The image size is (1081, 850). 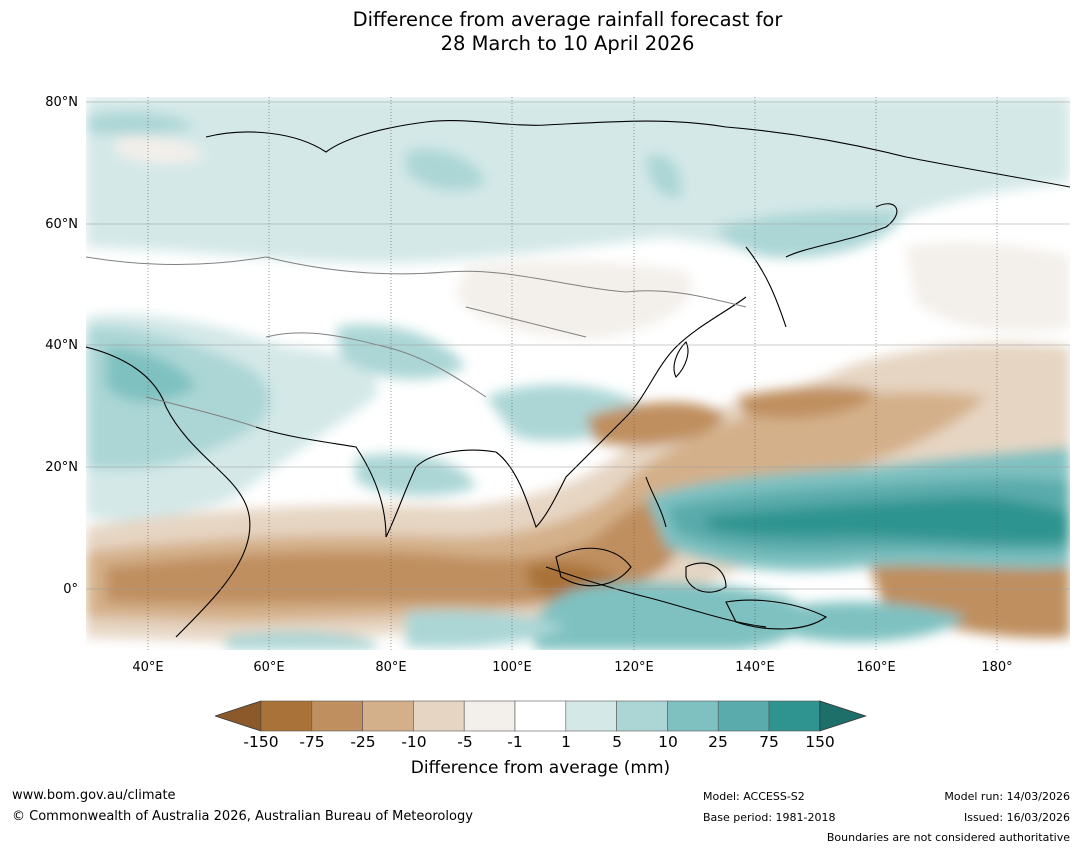 I want to click on model-run-text: Model run: 14/03/2026, so click(x=1007, y=796).